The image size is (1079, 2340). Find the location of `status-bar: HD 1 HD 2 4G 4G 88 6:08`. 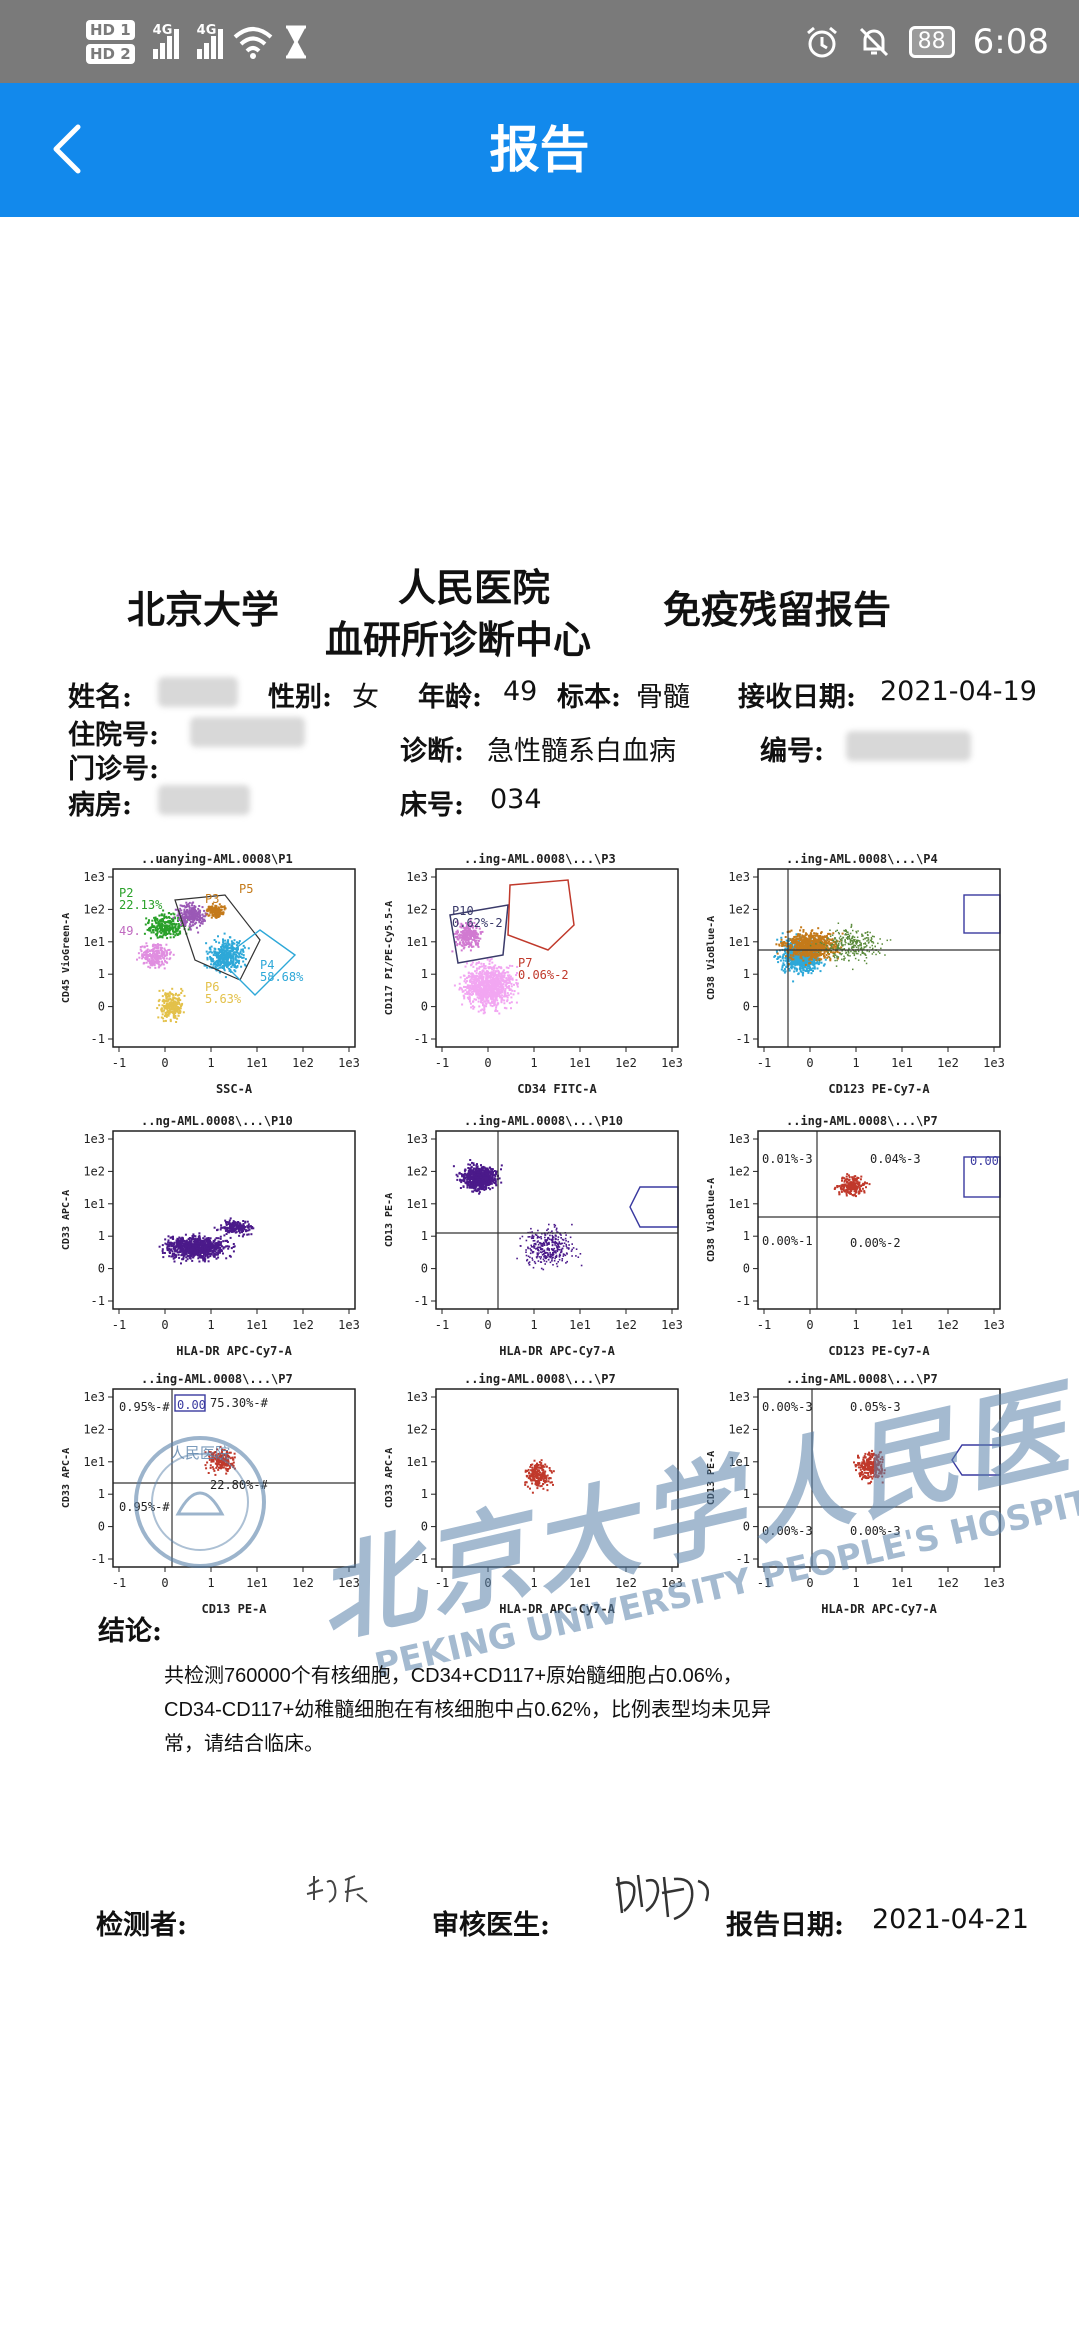

status-bar: HD 1 HD 2 4G 4G 88 6:08 is located at coordinates (539, 41).